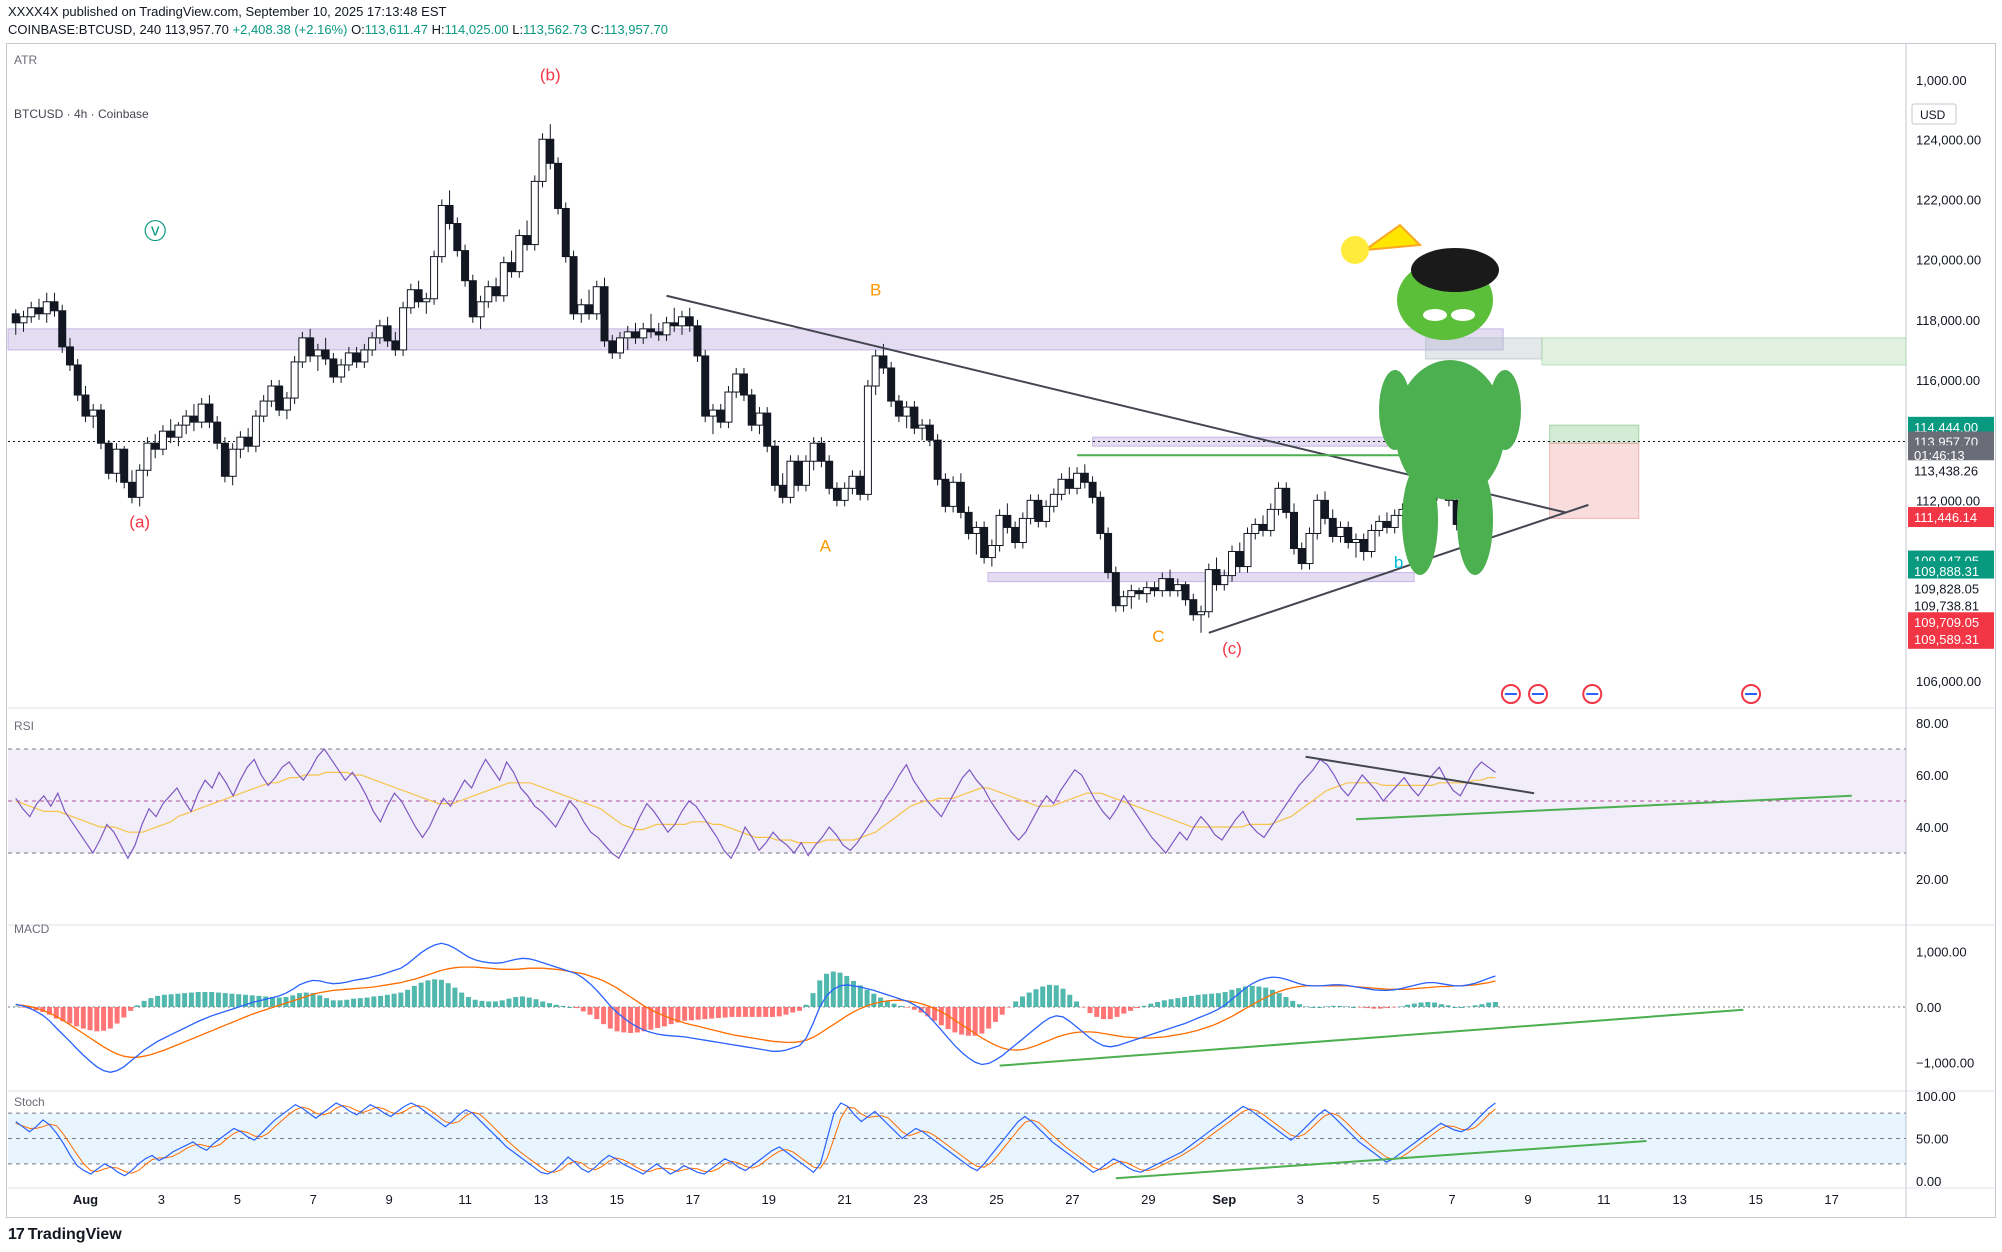 This screenshot has width=2002, height=1252. Describe the element at coordinates (139, 521) in the screenshot. I see `wave-label: (a)` at that location.